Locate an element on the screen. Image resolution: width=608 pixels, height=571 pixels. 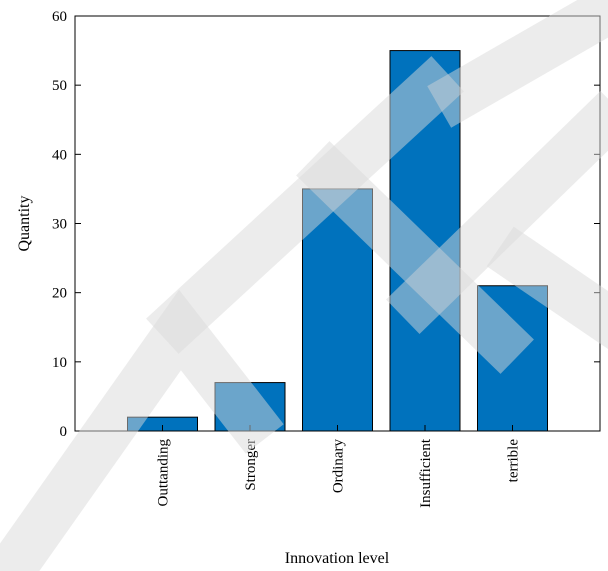
x-tick-label: terrible is located at coordinates (514, 461).